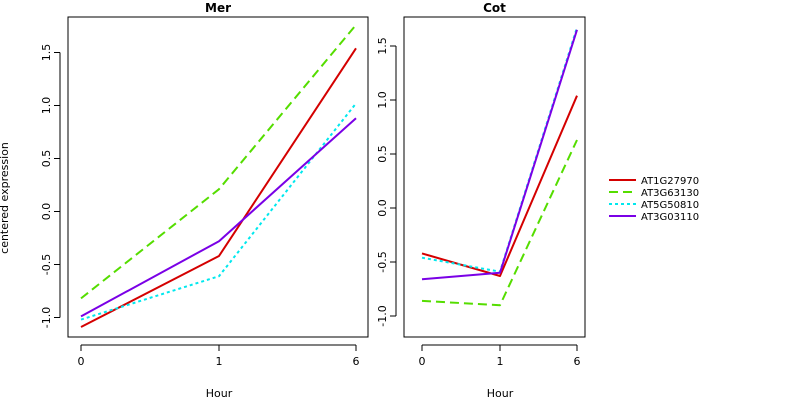 The height and width of the screenshot is (400, 800). What do you see at coordinates (499, 223) in the screenshot?
I see `series-line-at3g63130` at bounding box center [499, 223].